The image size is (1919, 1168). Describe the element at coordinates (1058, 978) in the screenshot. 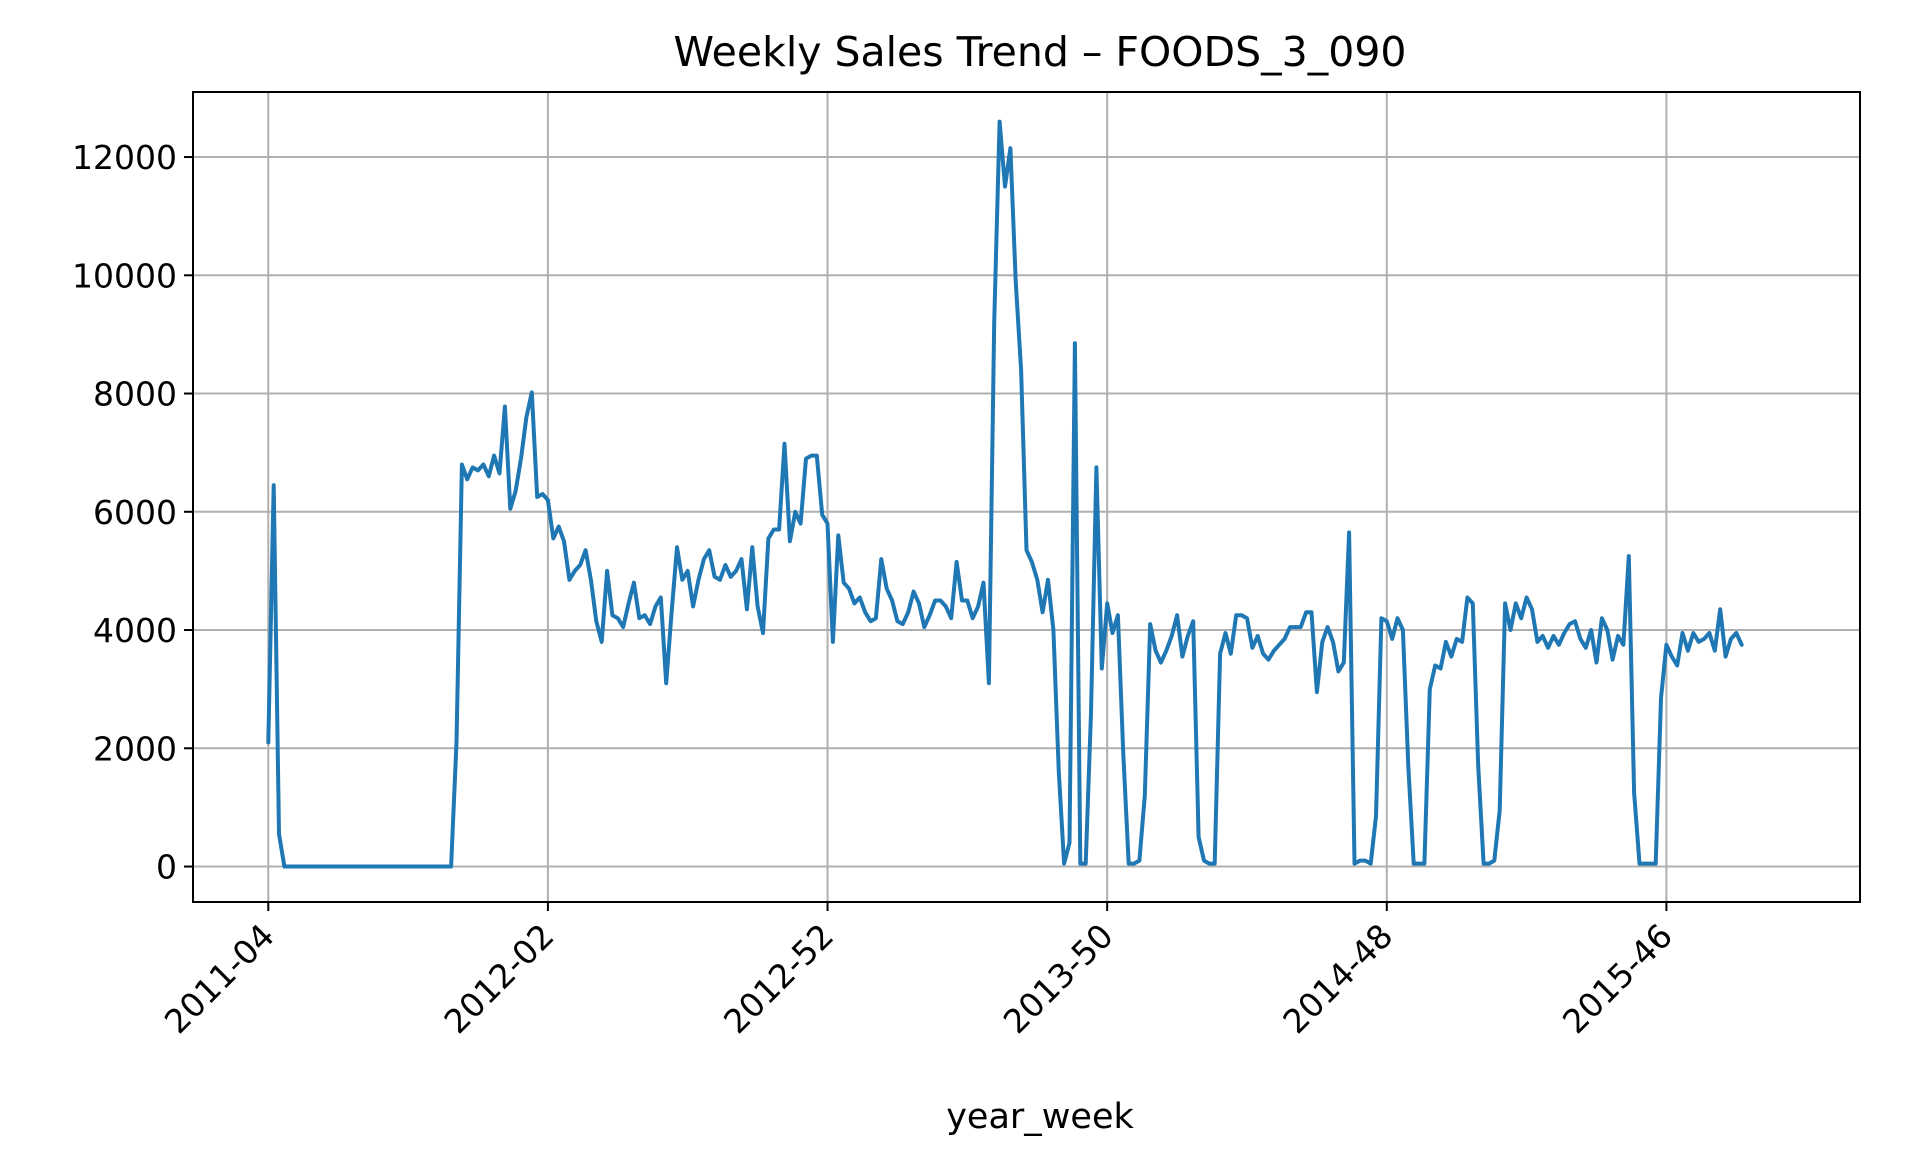

I see `x-tick-label: 2013-50` at that location.